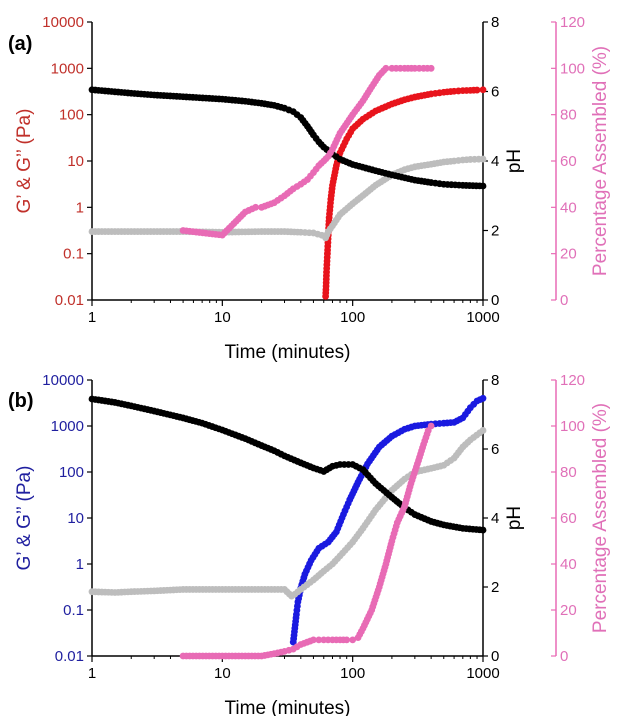 The width and height of the screenshot is (626, 716). Describe the element at coordinates (20, 44) in the screenshot. I see `panel-label: (a)` at that location.